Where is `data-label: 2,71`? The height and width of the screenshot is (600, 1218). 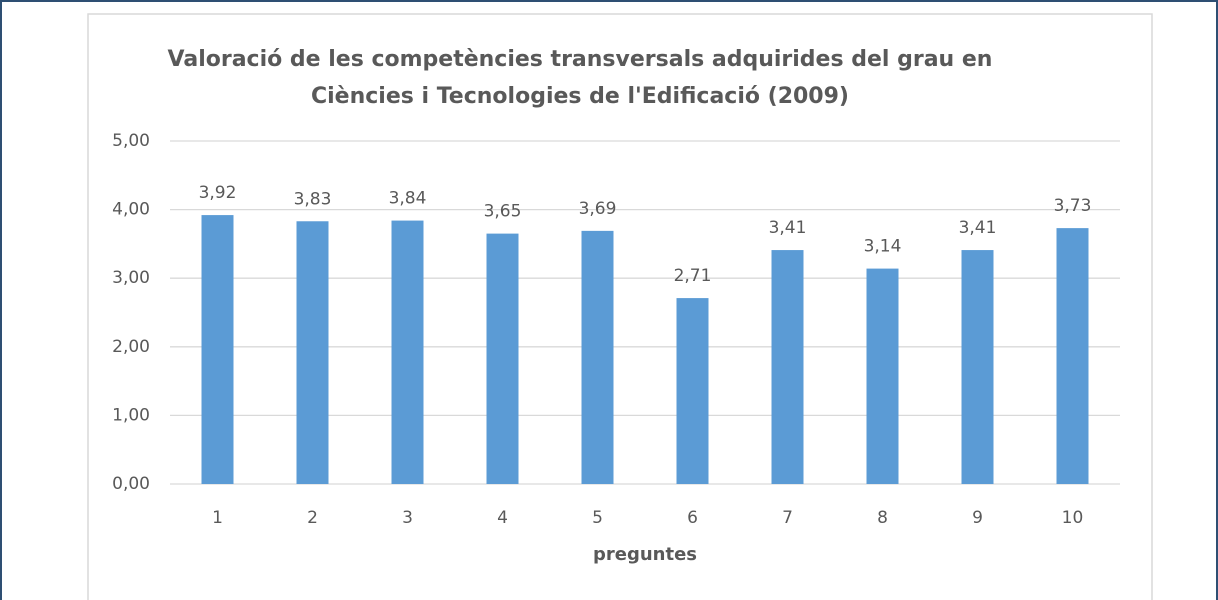 data-label: 2,71 is located at coordinates (693, 276).